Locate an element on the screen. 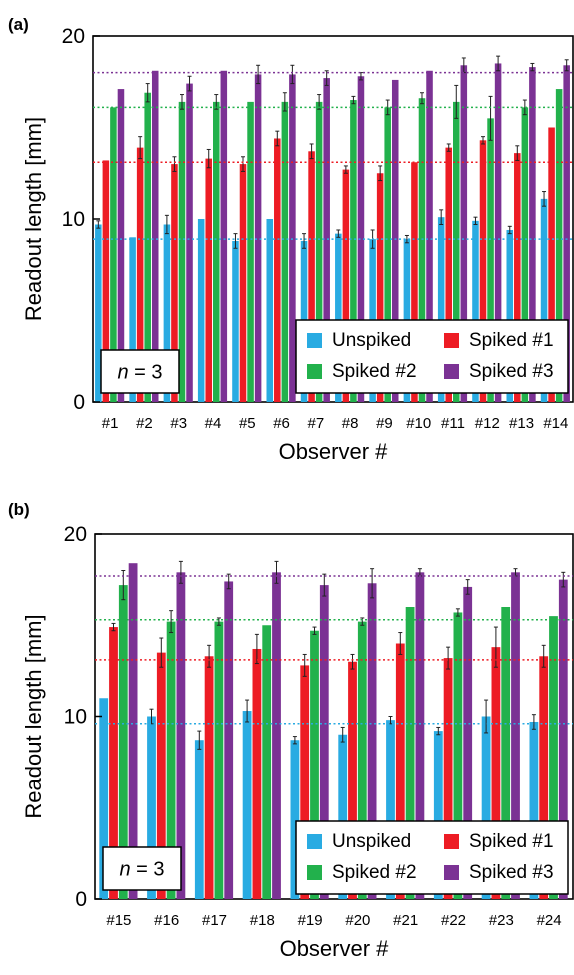 The image size is (574, 975). x-tick-label: #2 is located at coordinates (144, 423).